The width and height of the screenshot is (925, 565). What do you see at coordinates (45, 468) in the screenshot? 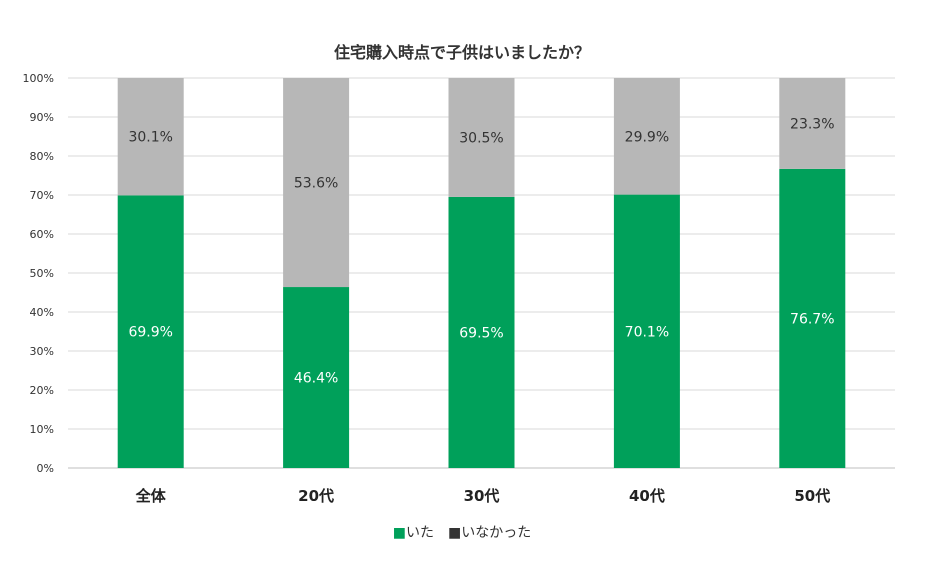
I see `y-tick-label: 0%` at bounding box center [45, 468].